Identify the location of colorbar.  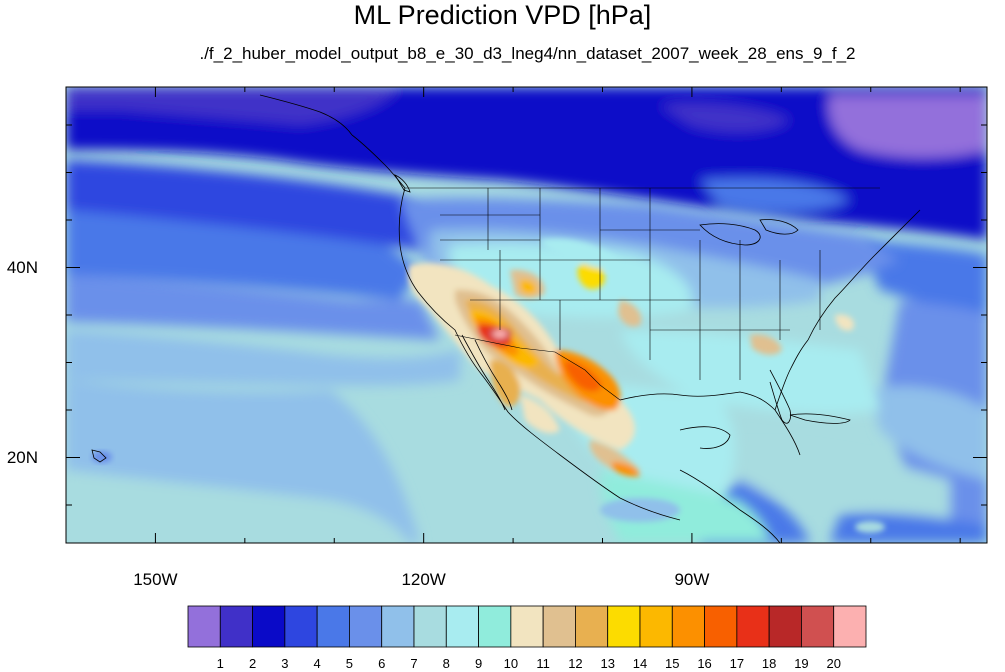
(527, 626).